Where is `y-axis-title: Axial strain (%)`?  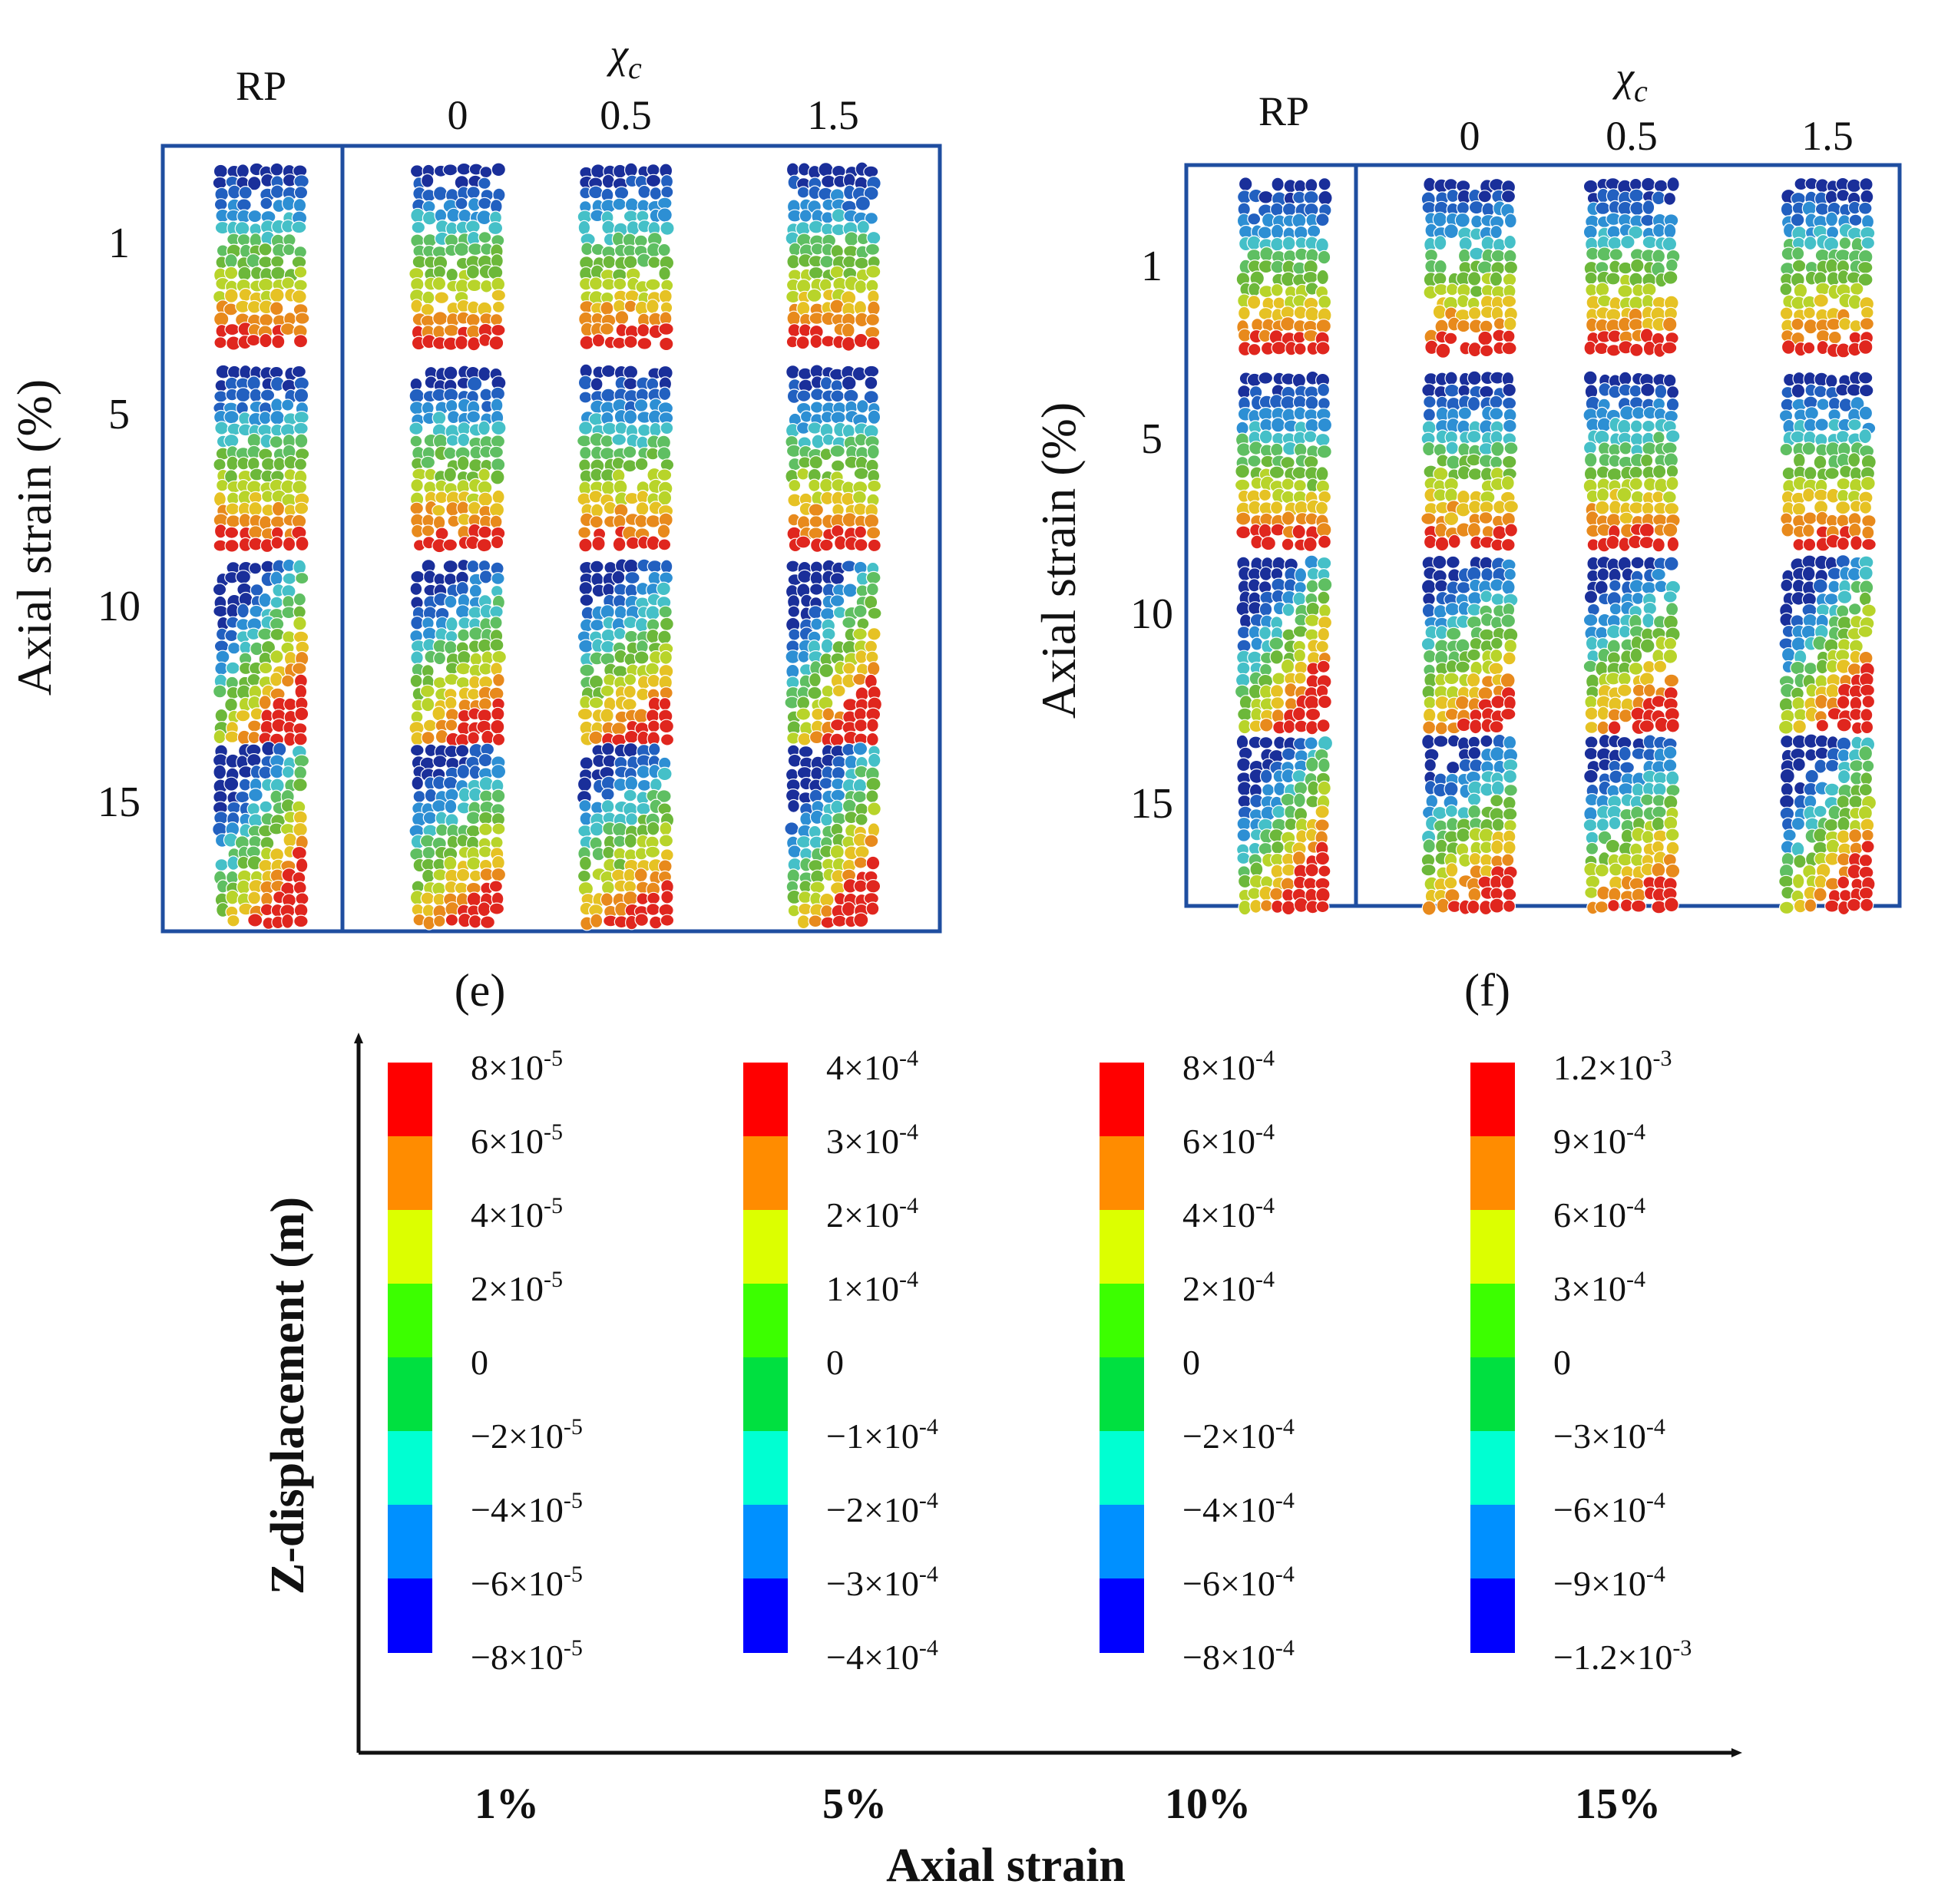
y-axis-title: Axial strain (%) is located at coordinates (1058, 560).